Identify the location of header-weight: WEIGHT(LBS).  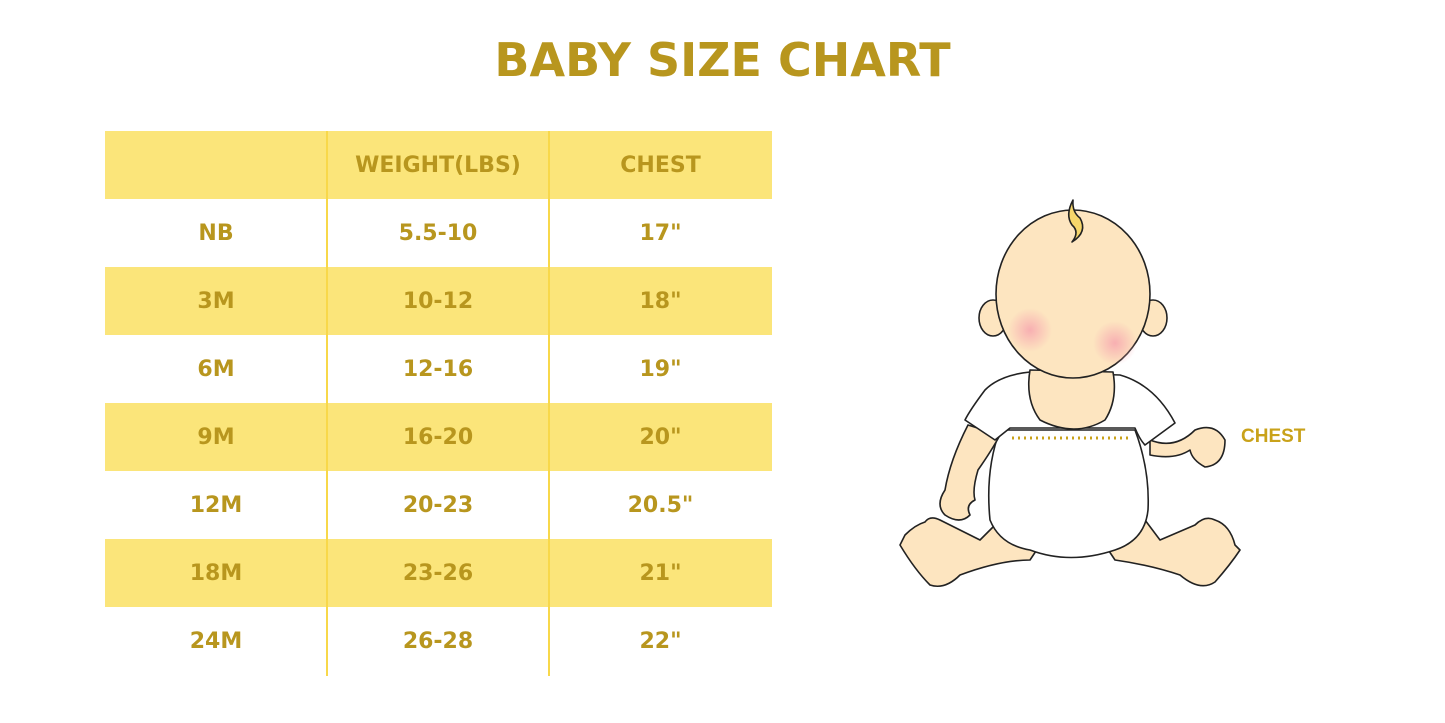
(438, 165).